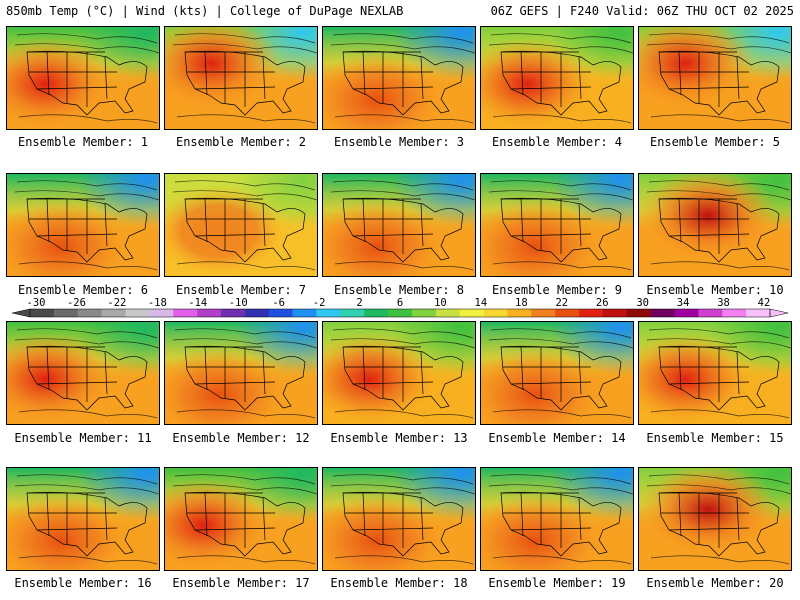 Image resolution: width=800 pixels, height=600 pixels. I want to click on colorbar-tick-label: 30, so click(642, 303).